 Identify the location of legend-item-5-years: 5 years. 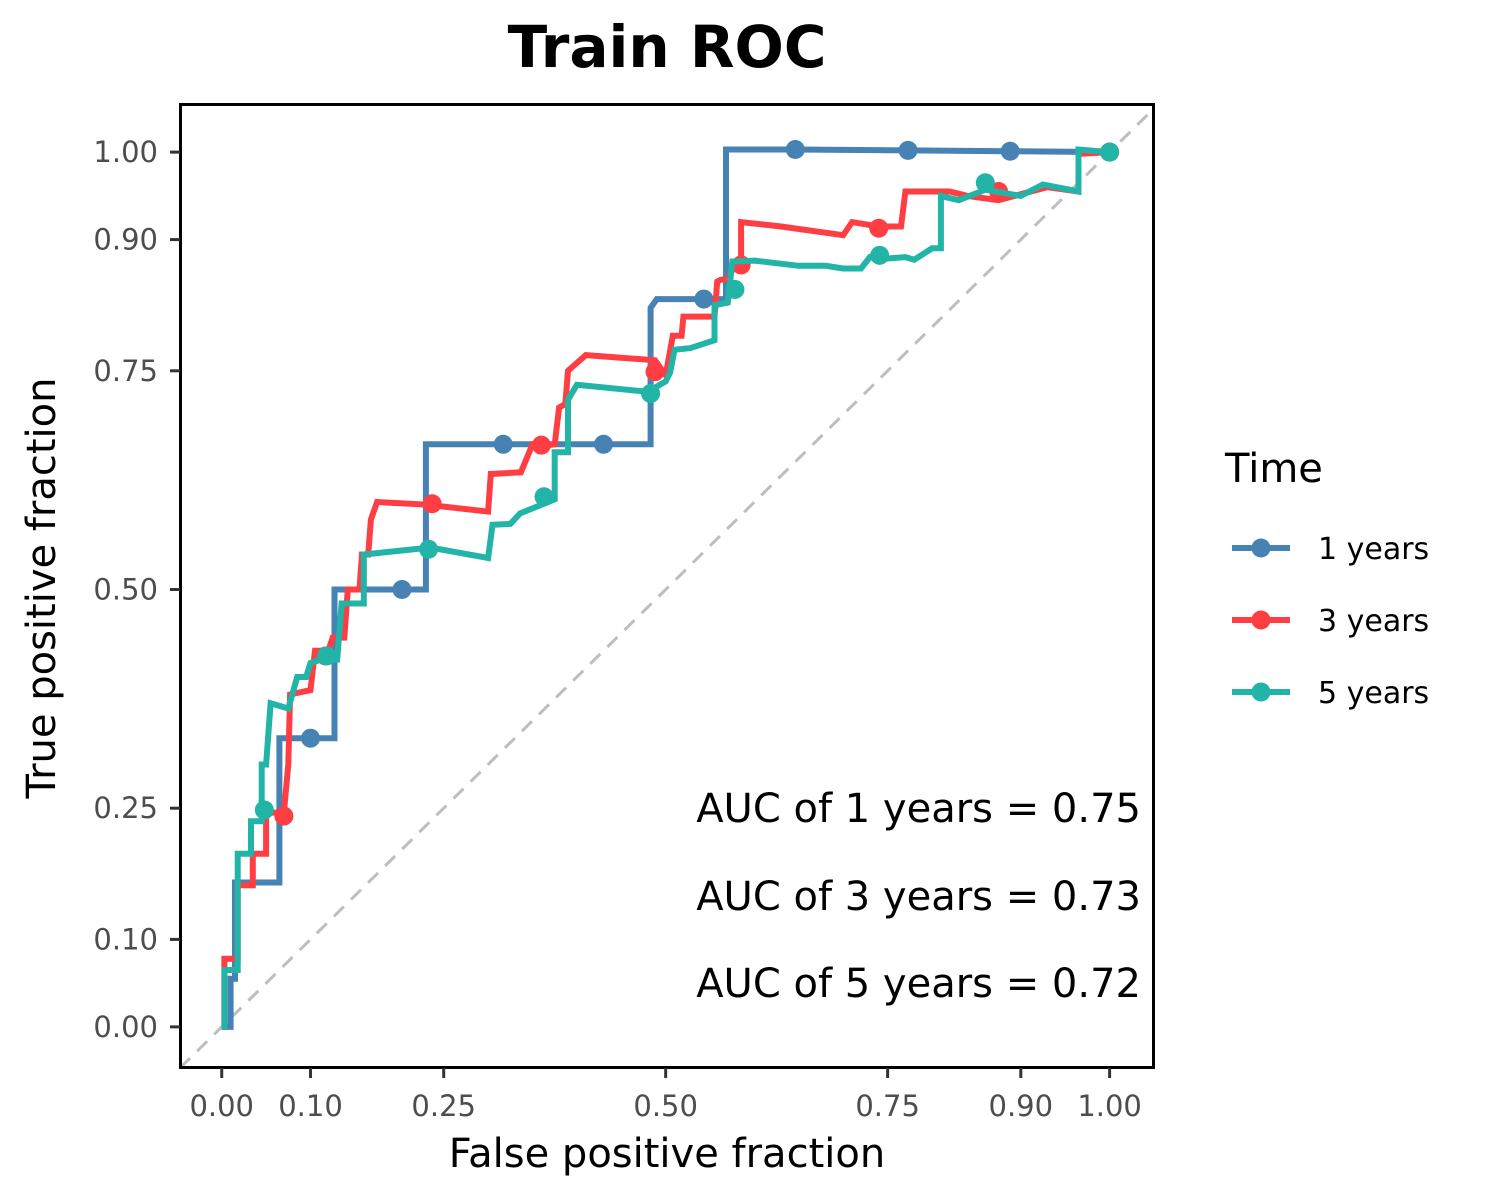
(1330, 693).